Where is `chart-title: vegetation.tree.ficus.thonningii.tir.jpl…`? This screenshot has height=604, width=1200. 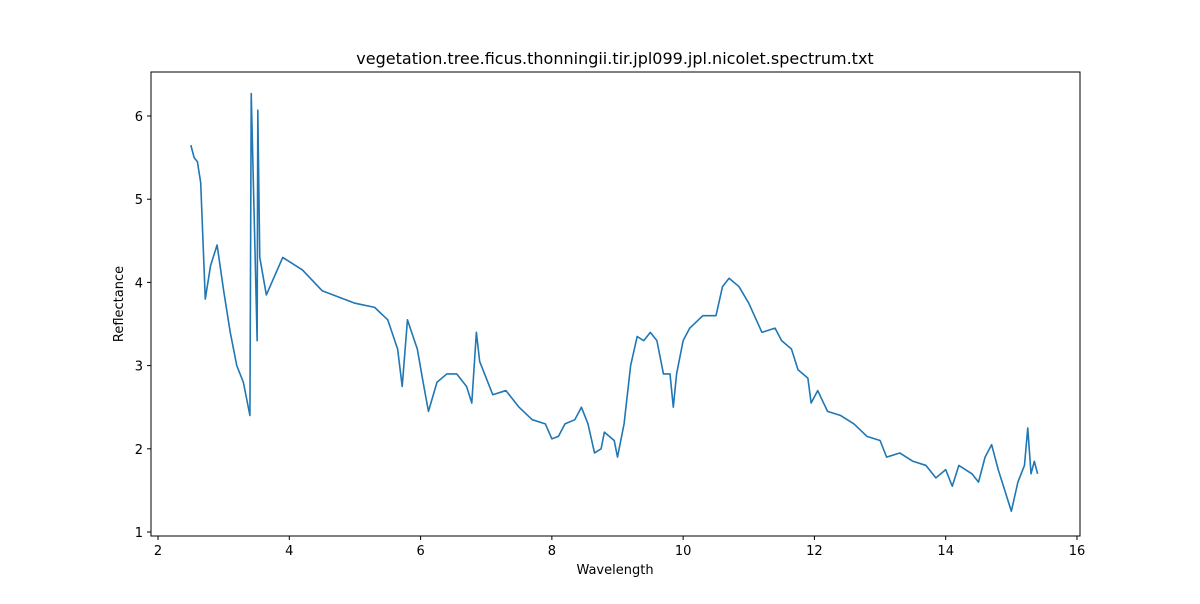
chart-title: vegetation.tree.ficus.thonningii.tir.jpl… is located at coordinates (614, 58).